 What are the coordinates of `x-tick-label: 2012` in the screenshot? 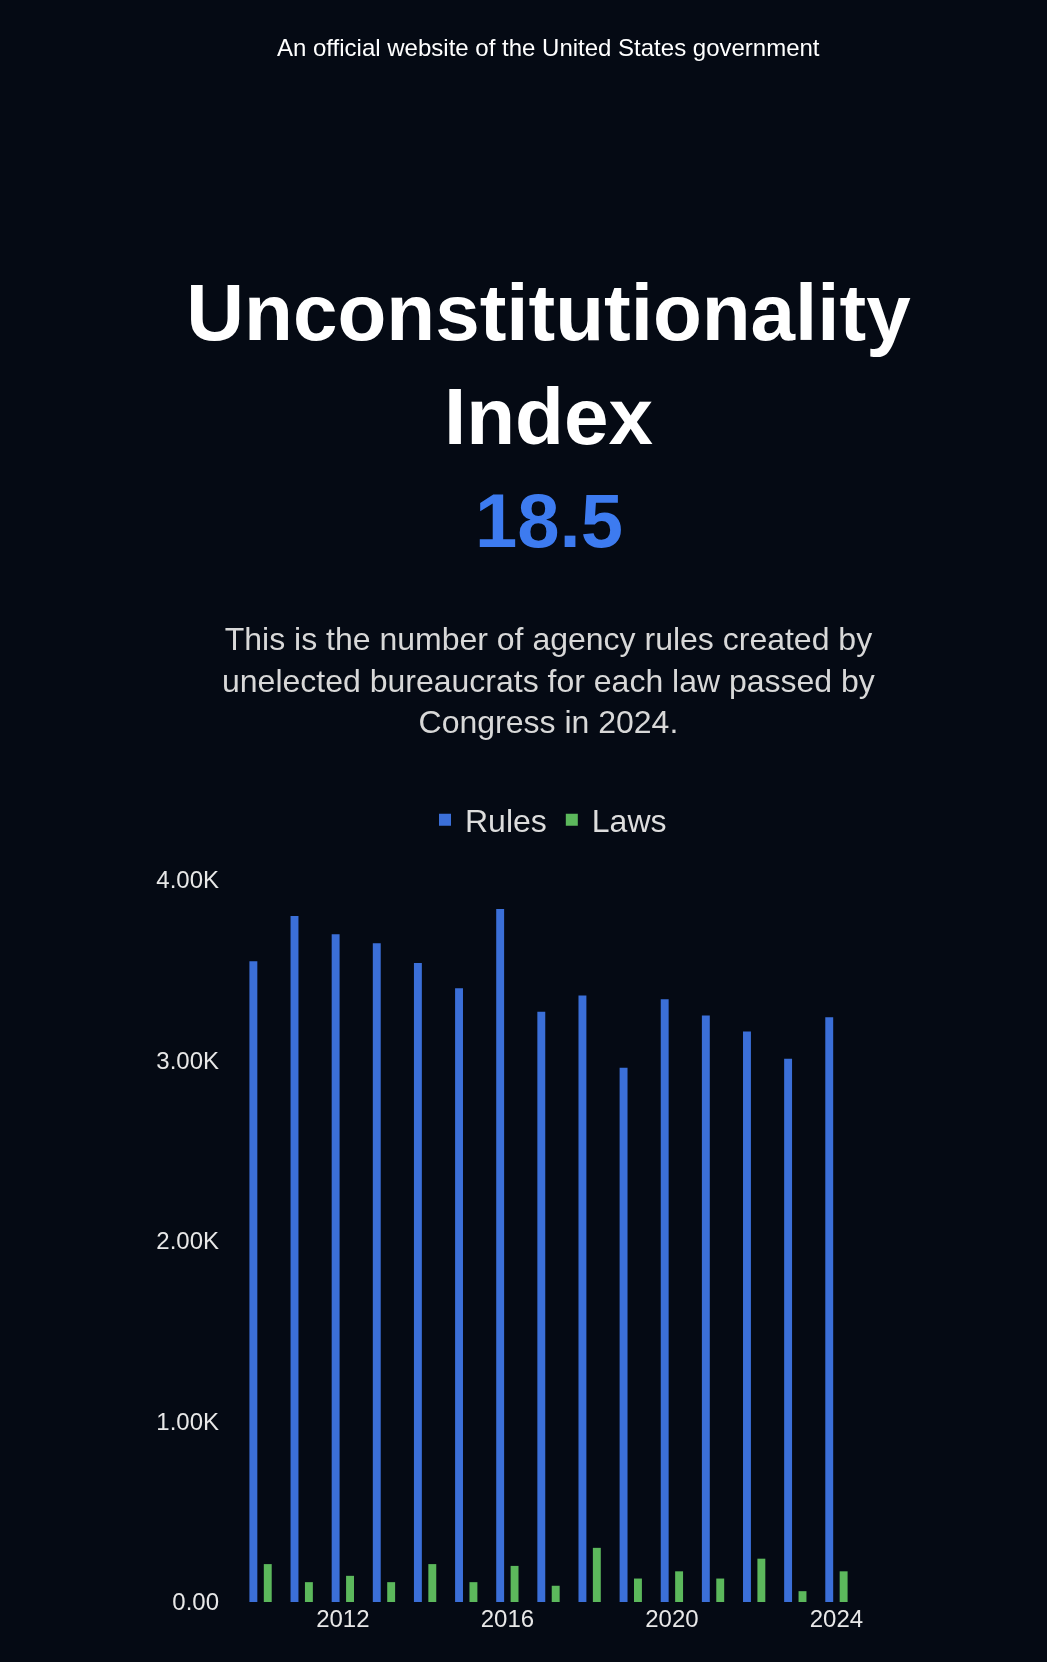 It's located at (343, 1618).